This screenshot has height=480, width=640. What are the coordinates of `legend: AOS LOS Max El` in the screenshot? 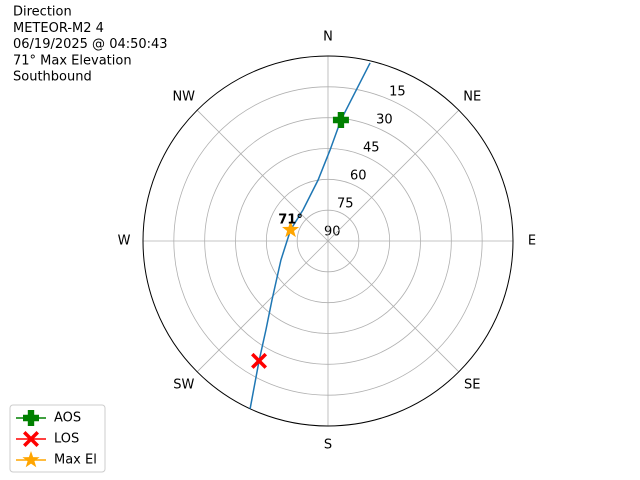 It's located at (57, 438).